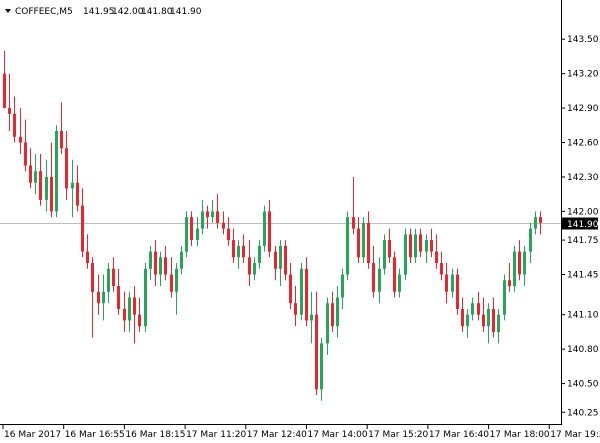  Describe the element at coordinates (459, 435) in the screenshot. I see `time-tick-label: 17 Mar 16:40` at that location.